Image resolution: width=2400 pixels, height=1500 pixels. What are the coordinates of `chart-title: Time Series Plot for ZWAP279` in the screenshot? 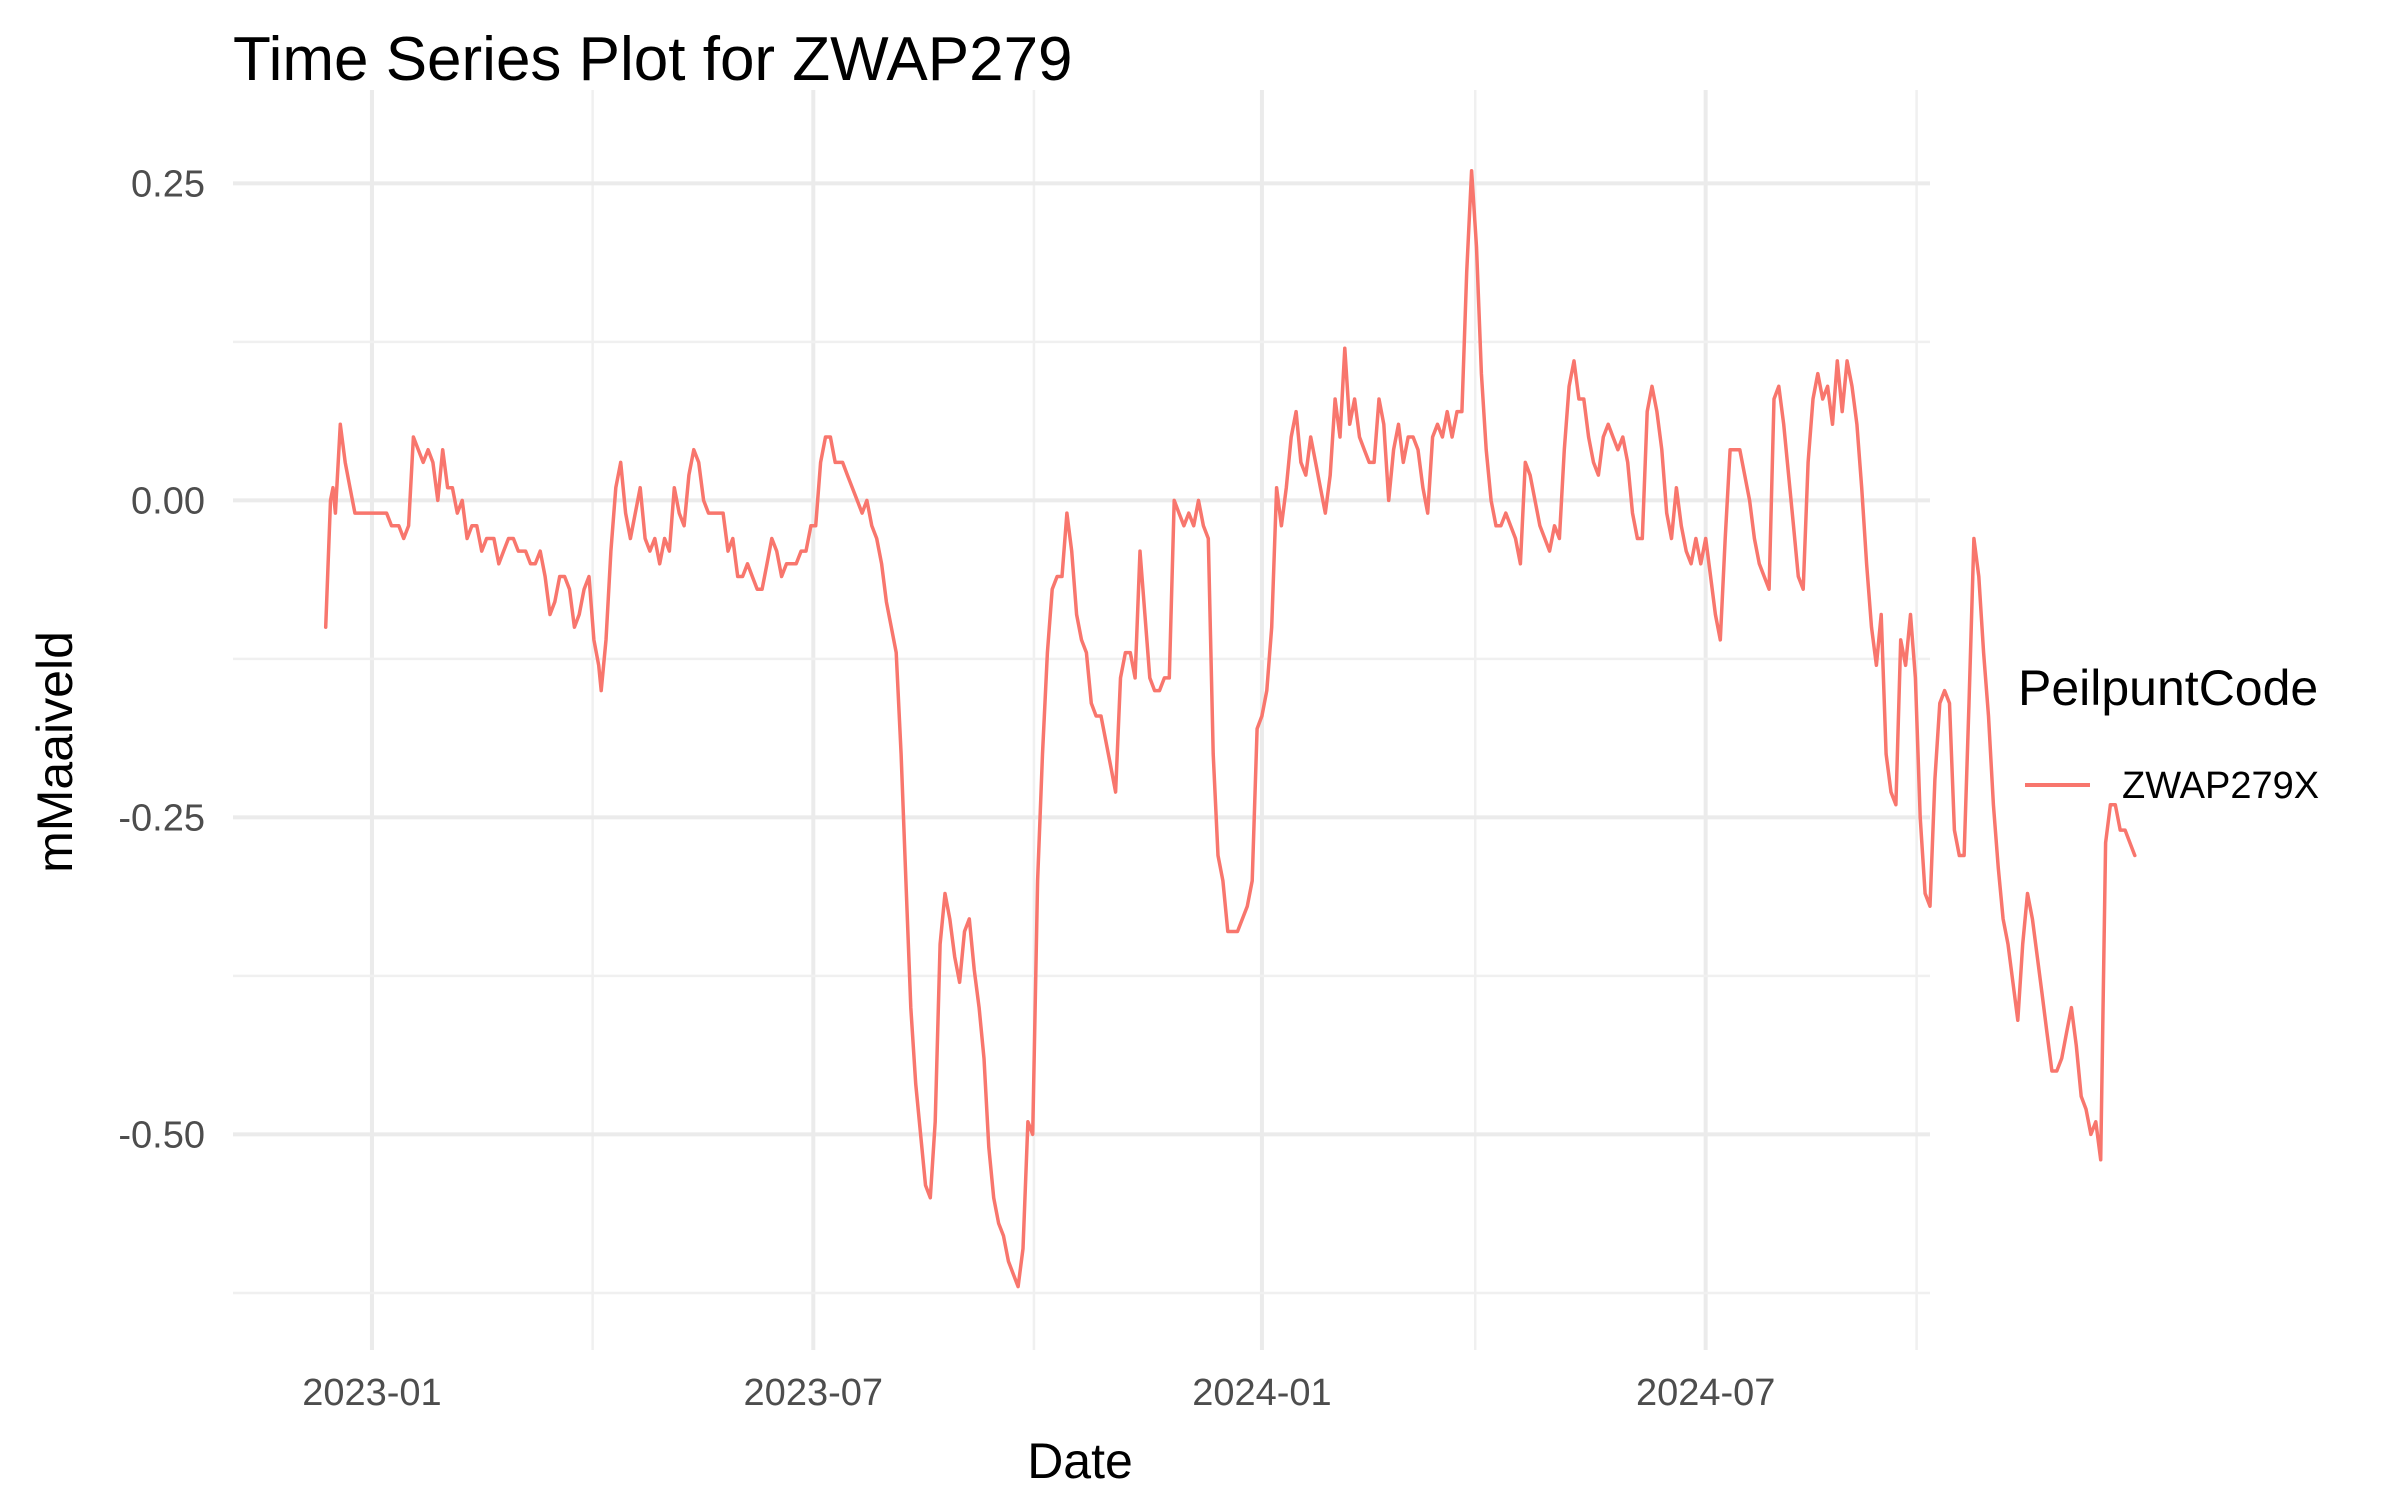 It's located at (653, 59).